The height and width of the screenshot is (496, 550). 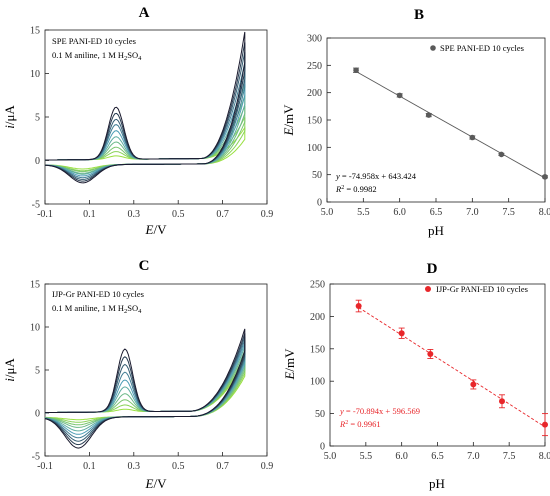 I want to click on panel-b-x-tick-label: 8.0, so click(x=544, y=212).